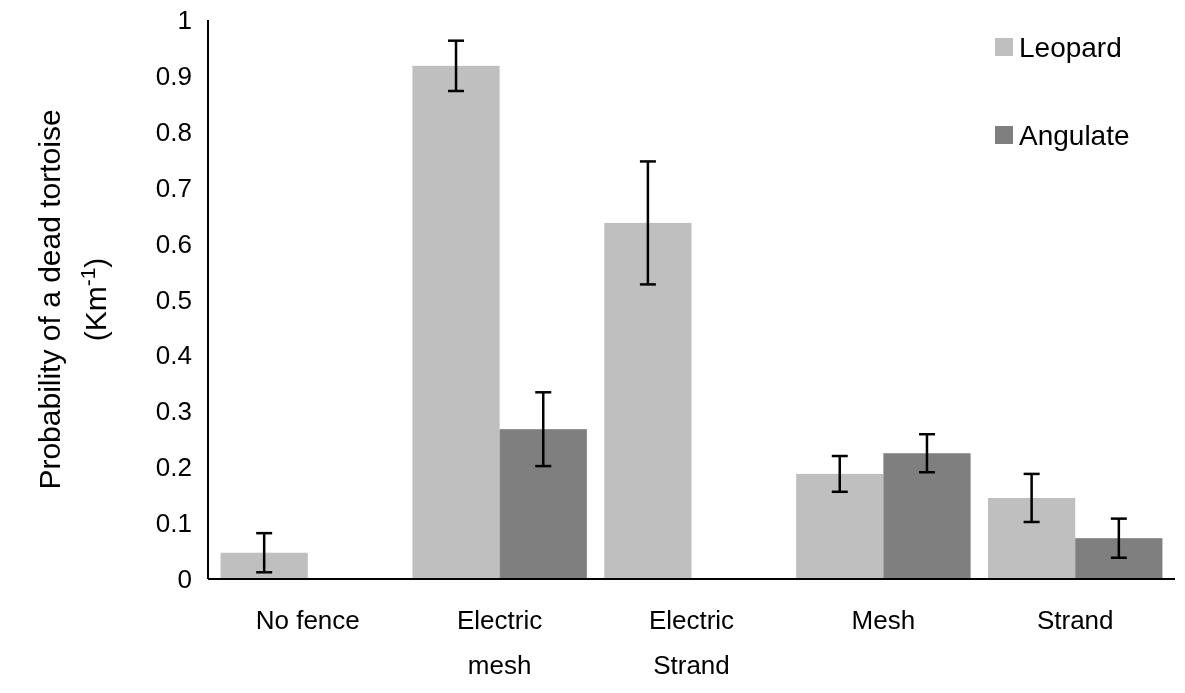  Describe the element at coordinates (500, 642) in the screenshot. I see `x-tick-label: Electric mesh` at that location.